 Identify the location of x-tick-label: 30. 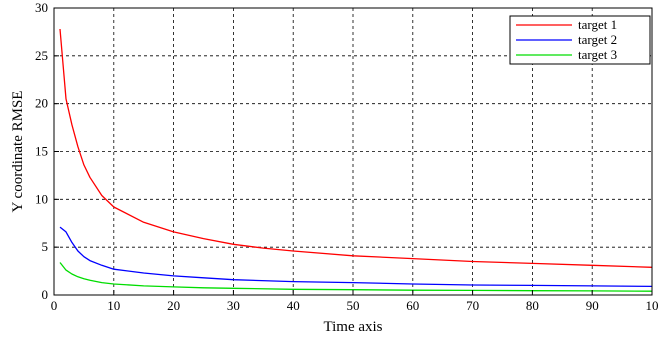
(233, 305).